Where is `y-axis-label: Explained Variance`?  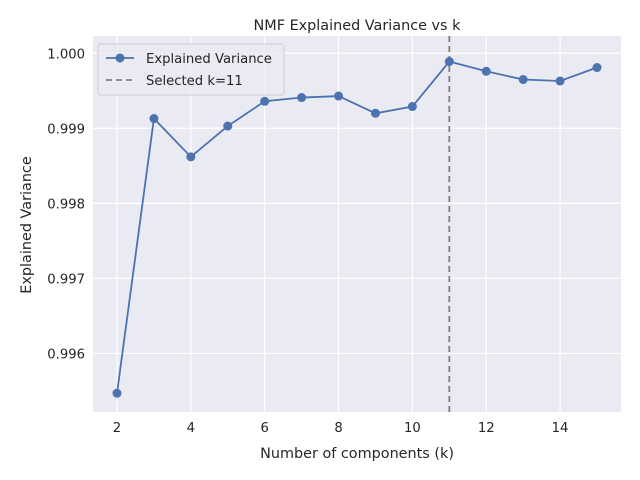 y-axis-label: Explained Variance is located at coordinates (27, 225).